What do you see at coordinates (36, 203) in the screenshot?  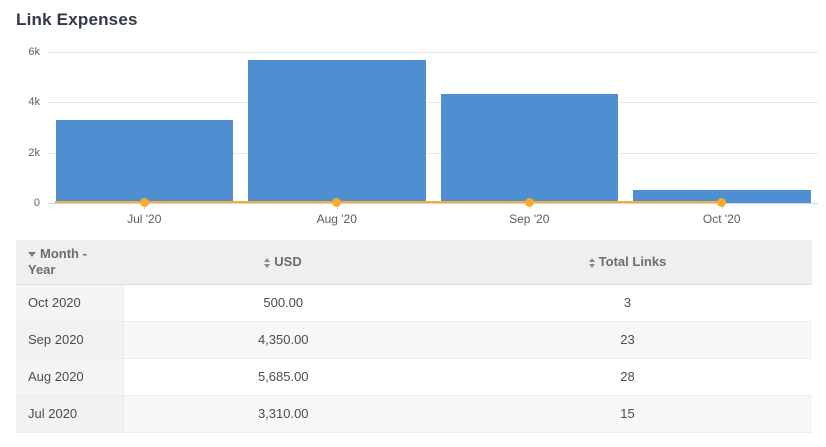 I see `y-axis-tick-label: 0` at bounding box center [36, 203].